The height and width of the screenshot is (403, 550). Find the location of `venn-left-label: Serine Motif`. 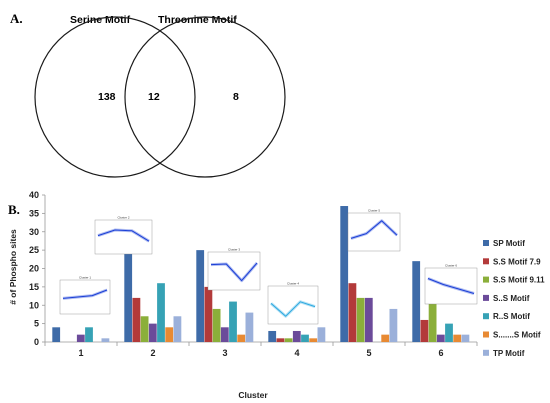

venn-left-label: Serine Motif is located at coordinates (100, 20).